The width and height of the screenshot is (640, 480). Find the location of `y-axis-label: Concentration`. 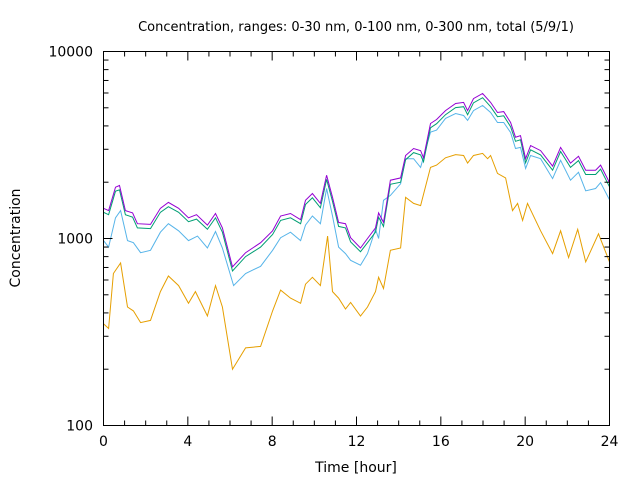

y-axis-label: Concentration is located at coordinates (16, 237).